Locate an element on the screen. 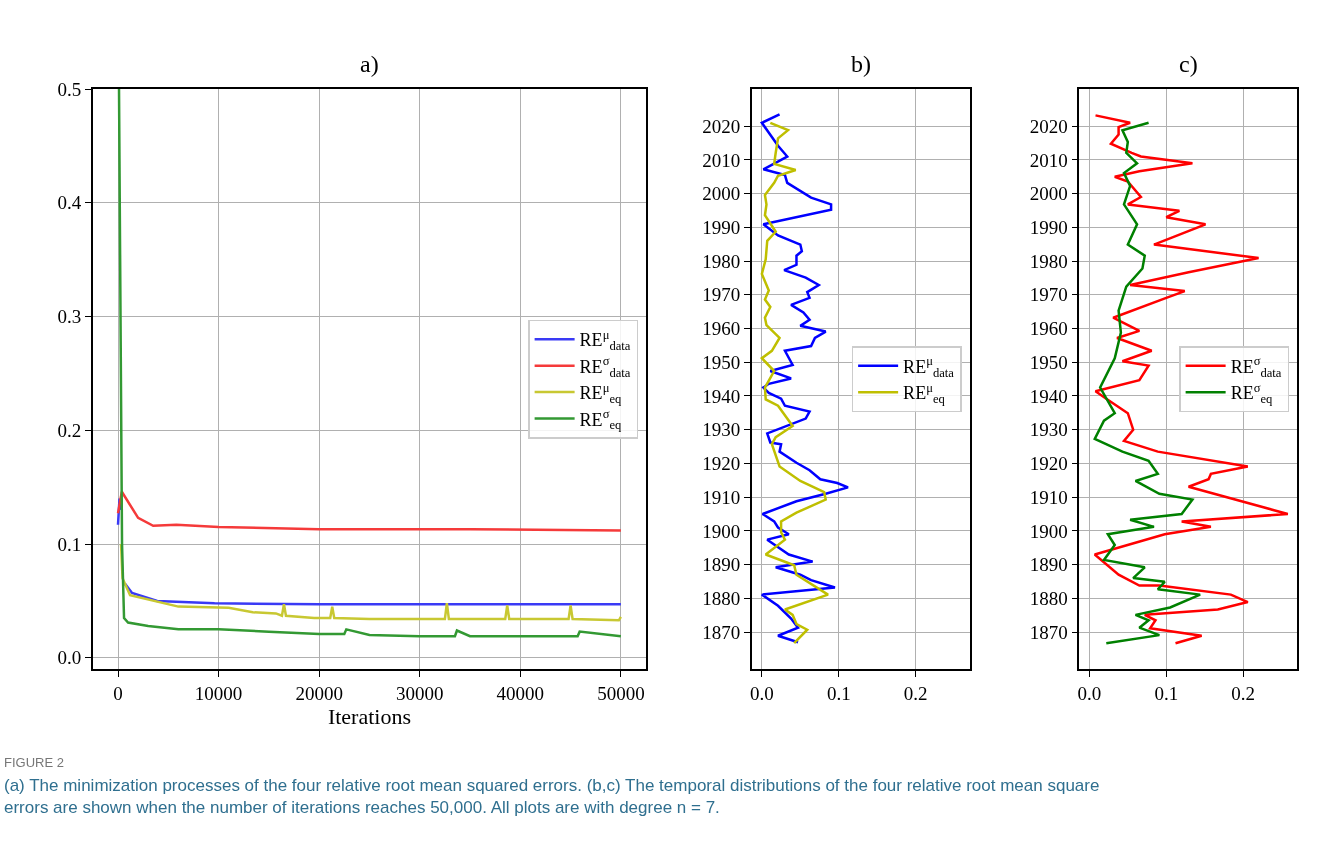  chart-title: a) is located at coordinates (369, 64).